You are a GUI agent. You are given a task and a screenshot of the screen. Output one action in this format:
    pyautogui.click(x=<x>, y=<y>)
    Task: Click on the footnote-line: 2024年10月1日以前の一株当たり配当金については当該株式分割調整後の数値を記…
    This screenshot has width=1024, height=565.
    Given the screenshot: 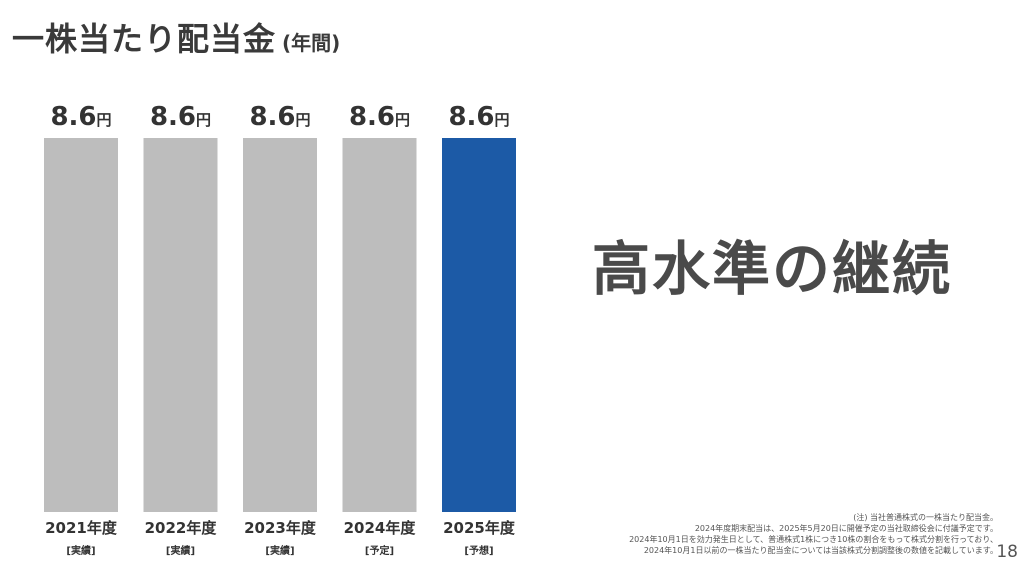 What is the action you would take?
    pyautogui.click(x=820, y=550)
    